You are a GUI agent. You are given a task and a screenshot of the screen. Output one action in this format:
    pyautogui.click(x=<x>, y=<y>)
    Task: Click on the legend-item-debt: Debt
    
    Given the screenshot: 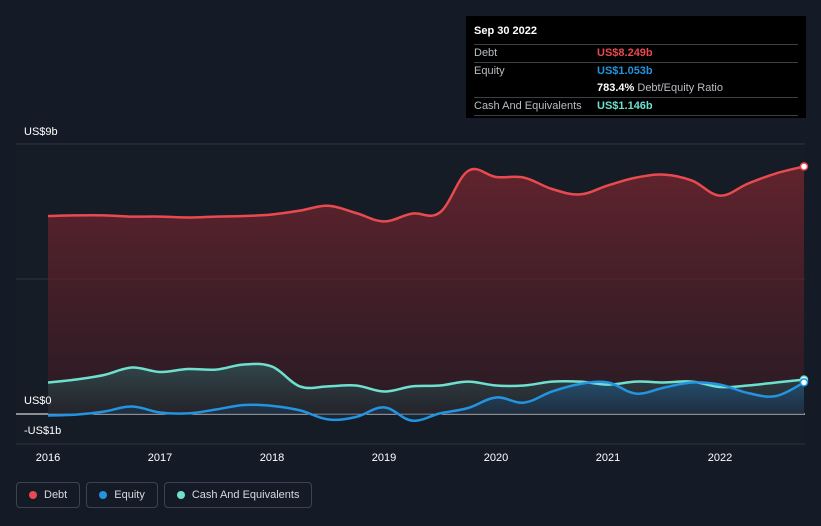 What is the action you would take?
    pyautogui.click(x=48, y=495)
    